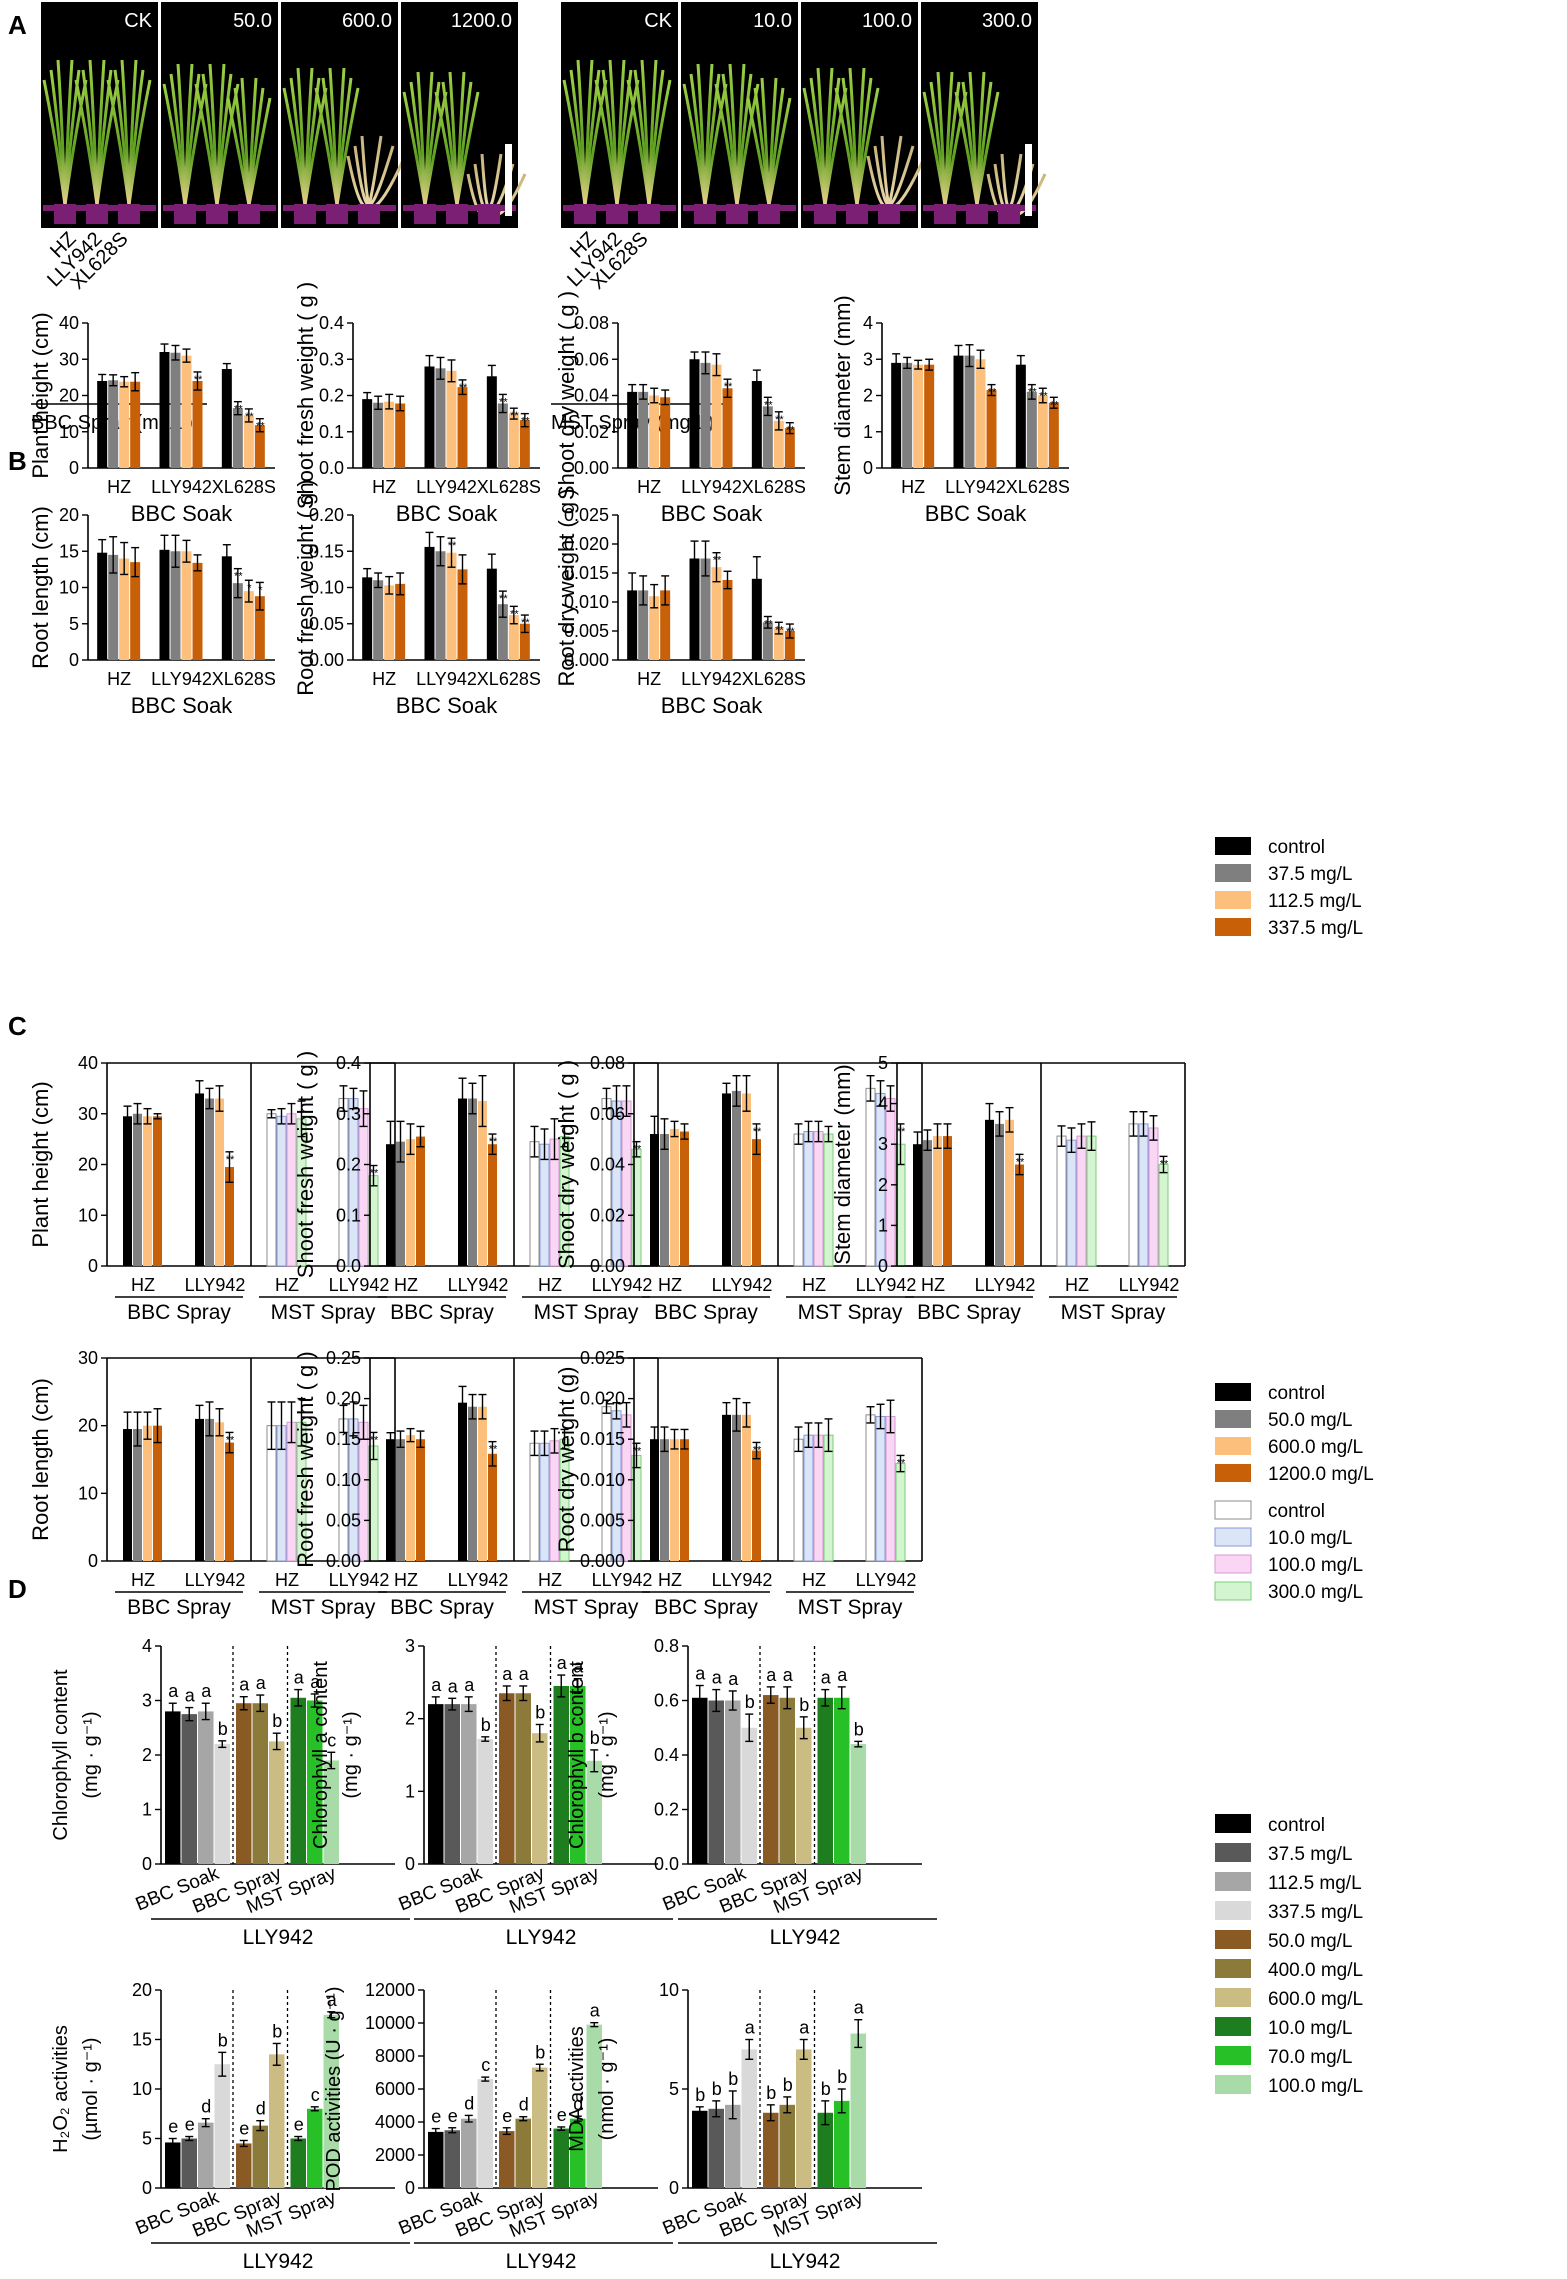 The image size is (1567, 2279). What do you see at coordinates (771, 2093) in the screenshot?
I see `letter-mark: b` at bounding box center [771, 2093].